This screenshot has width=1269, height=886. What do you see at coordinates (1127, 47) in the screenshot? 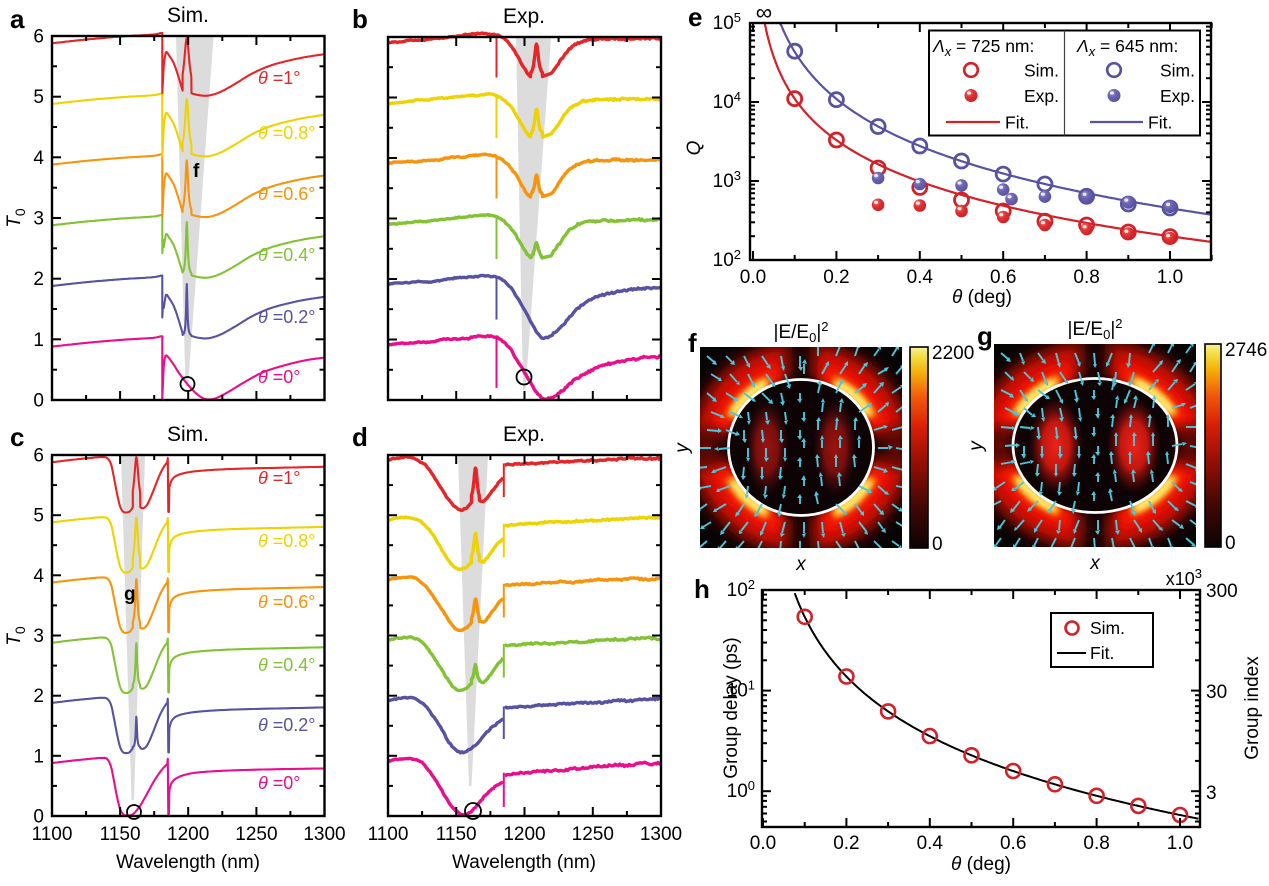
I see `svg-text: Λx = 645 nm:` at bounding box center [1127, 47].